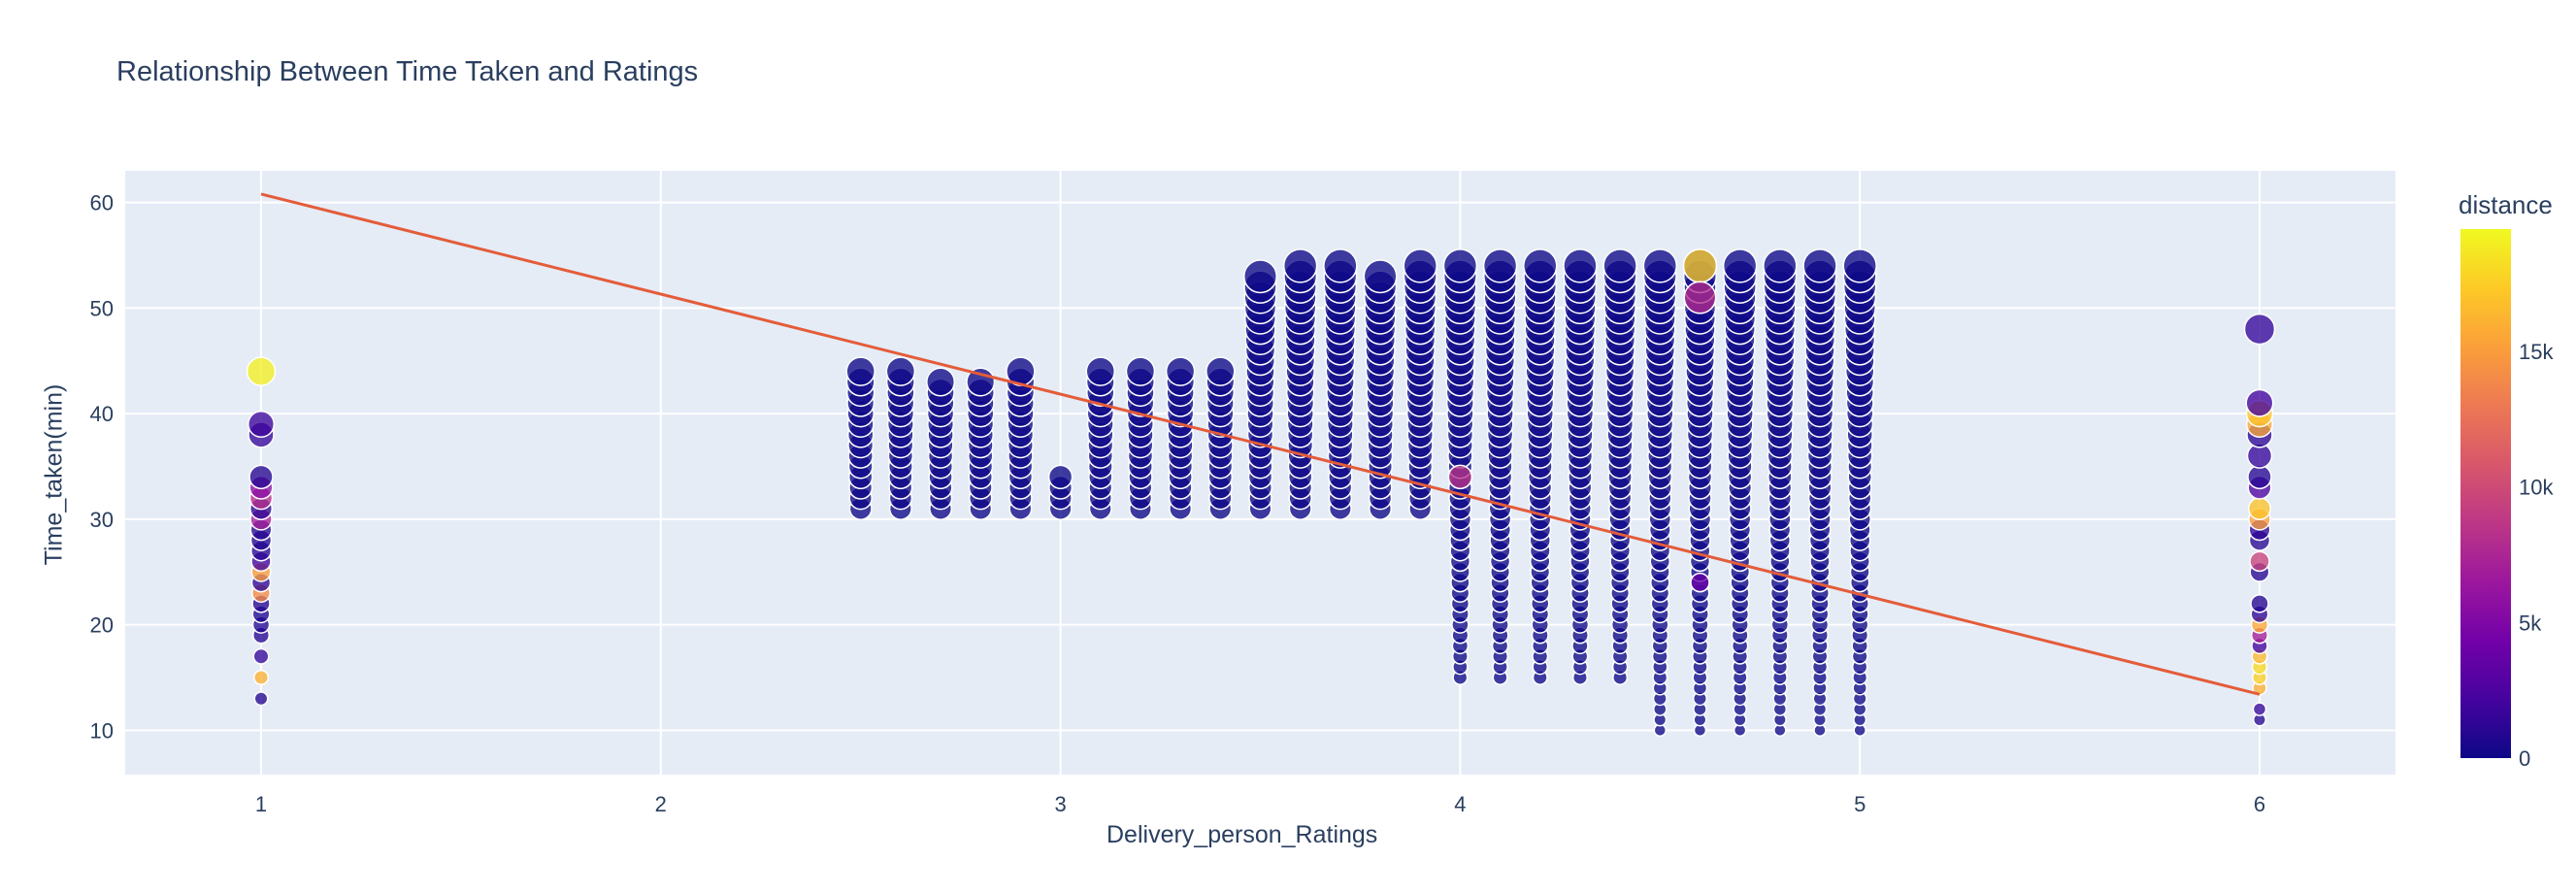  Describe the element at coordinates (1460, 804) in the screenshot. I see `x-tick-label: 4` at that location.